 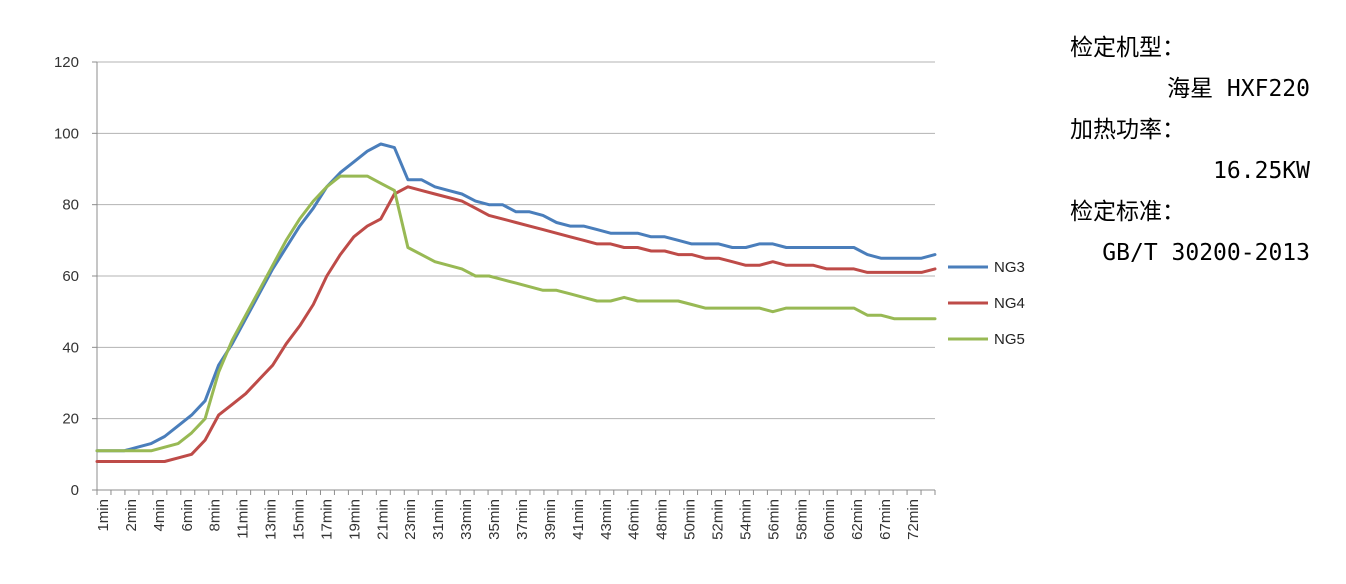 What do you see at coordinates (187, 515) in the screenshot?
I see `x-tick-label: 6min` at bounding box center [187, 515].